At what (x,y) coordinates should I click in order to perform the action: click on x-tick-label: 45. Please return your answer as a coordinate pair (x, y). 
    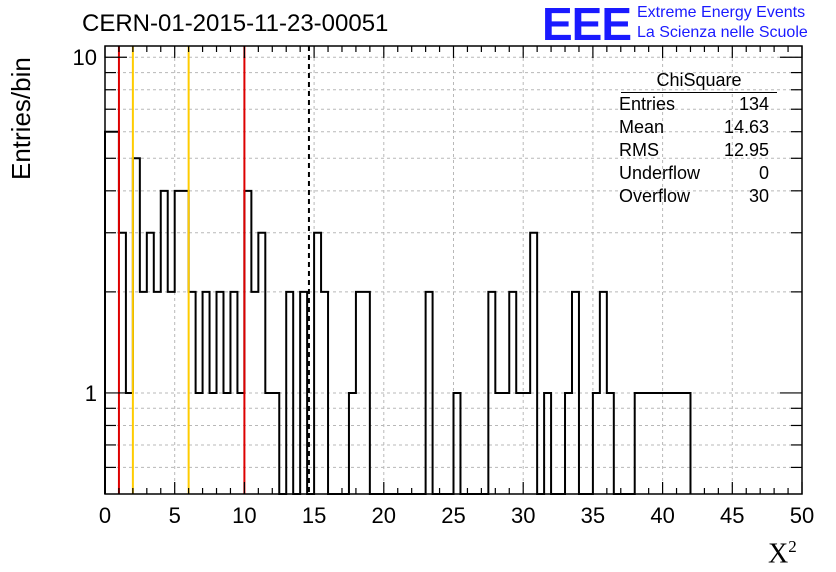
    Looking at the image, I should click on (732, 515).